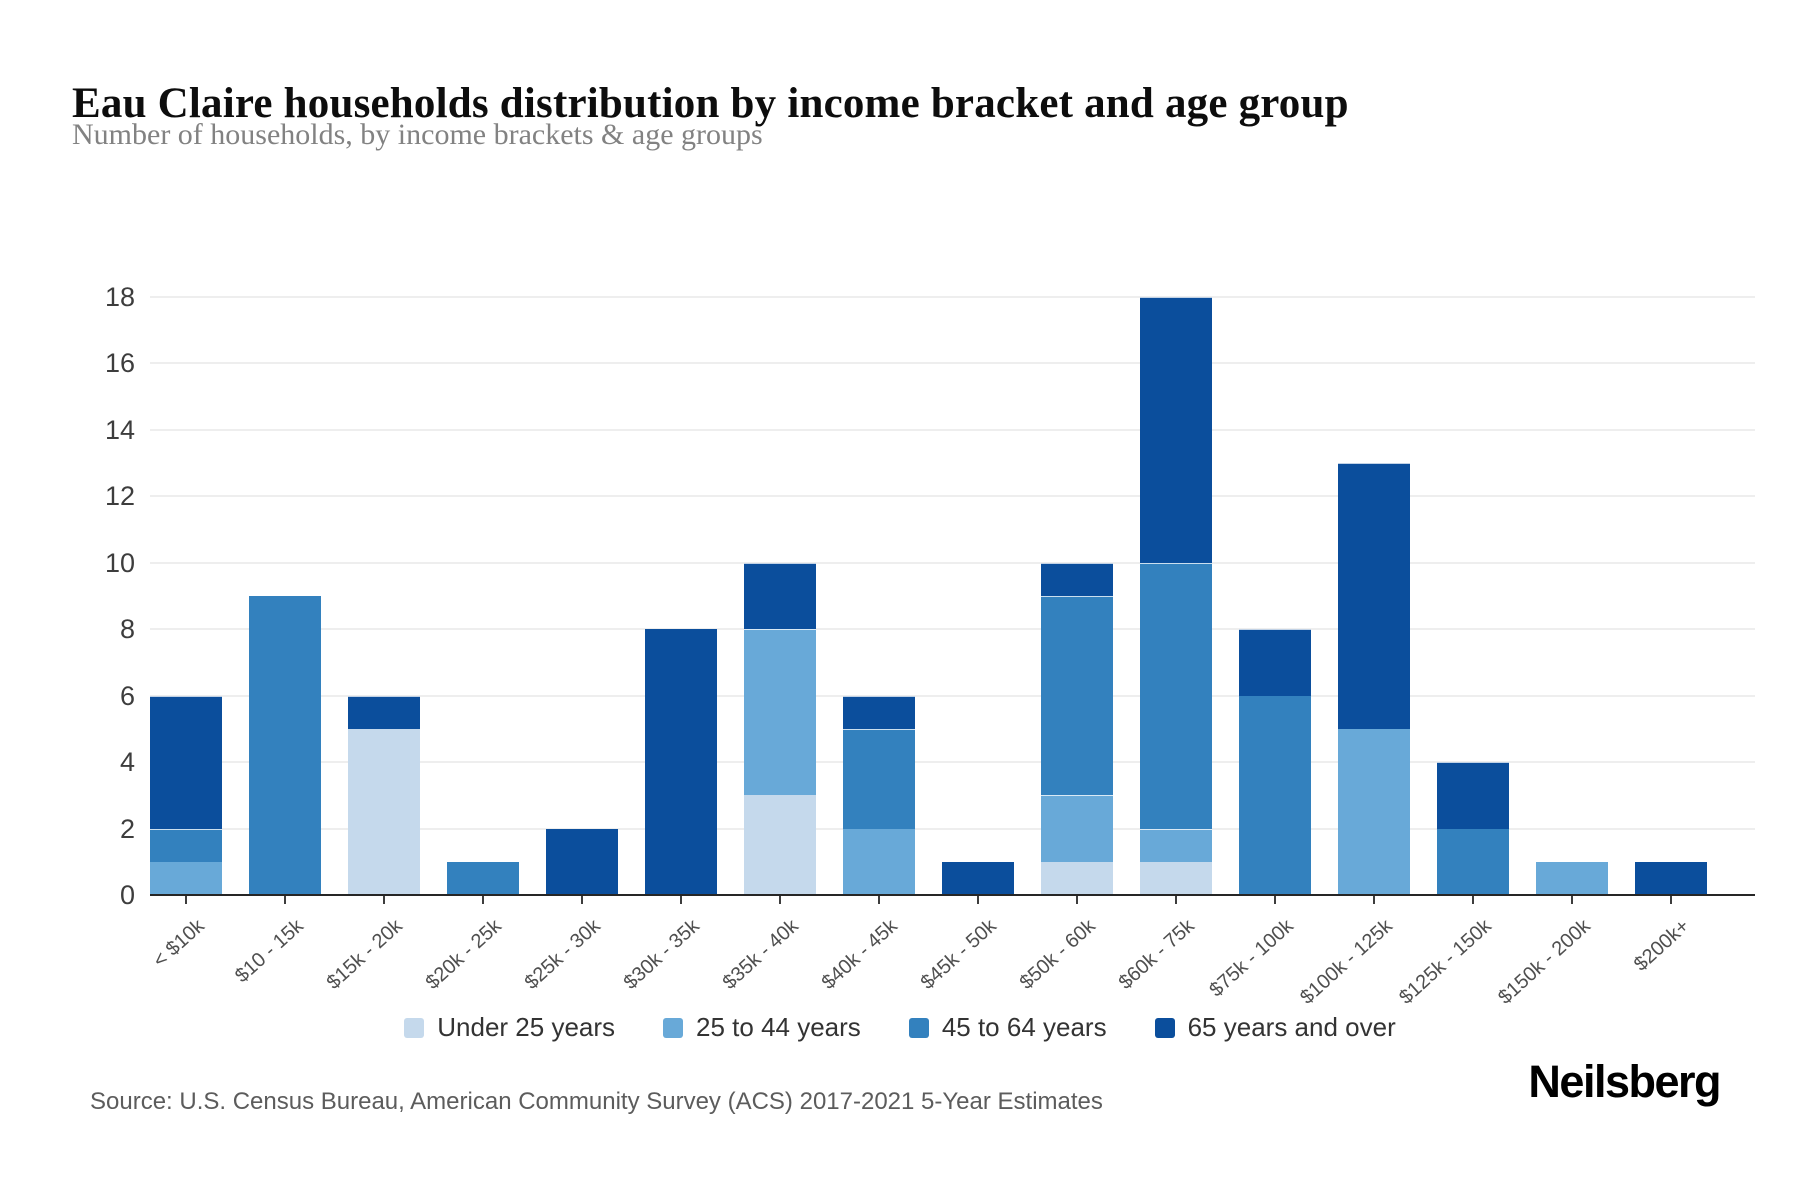 The image size is (1800, 1200). Describe the element at coordinates (119, 297) in the screenshot. I see `y-axis-label: 18` at that location.